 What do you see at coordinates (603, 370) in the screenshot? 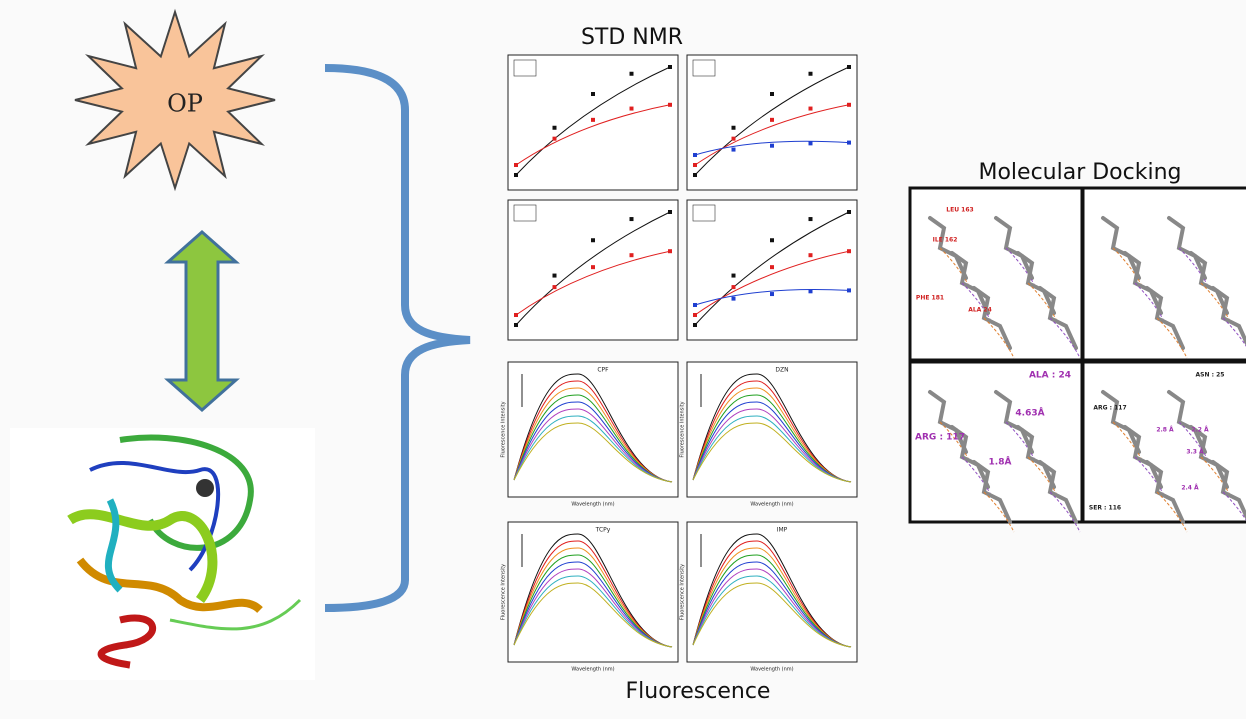
I see `panel-title: CPF` at bounding box center [603, 370].